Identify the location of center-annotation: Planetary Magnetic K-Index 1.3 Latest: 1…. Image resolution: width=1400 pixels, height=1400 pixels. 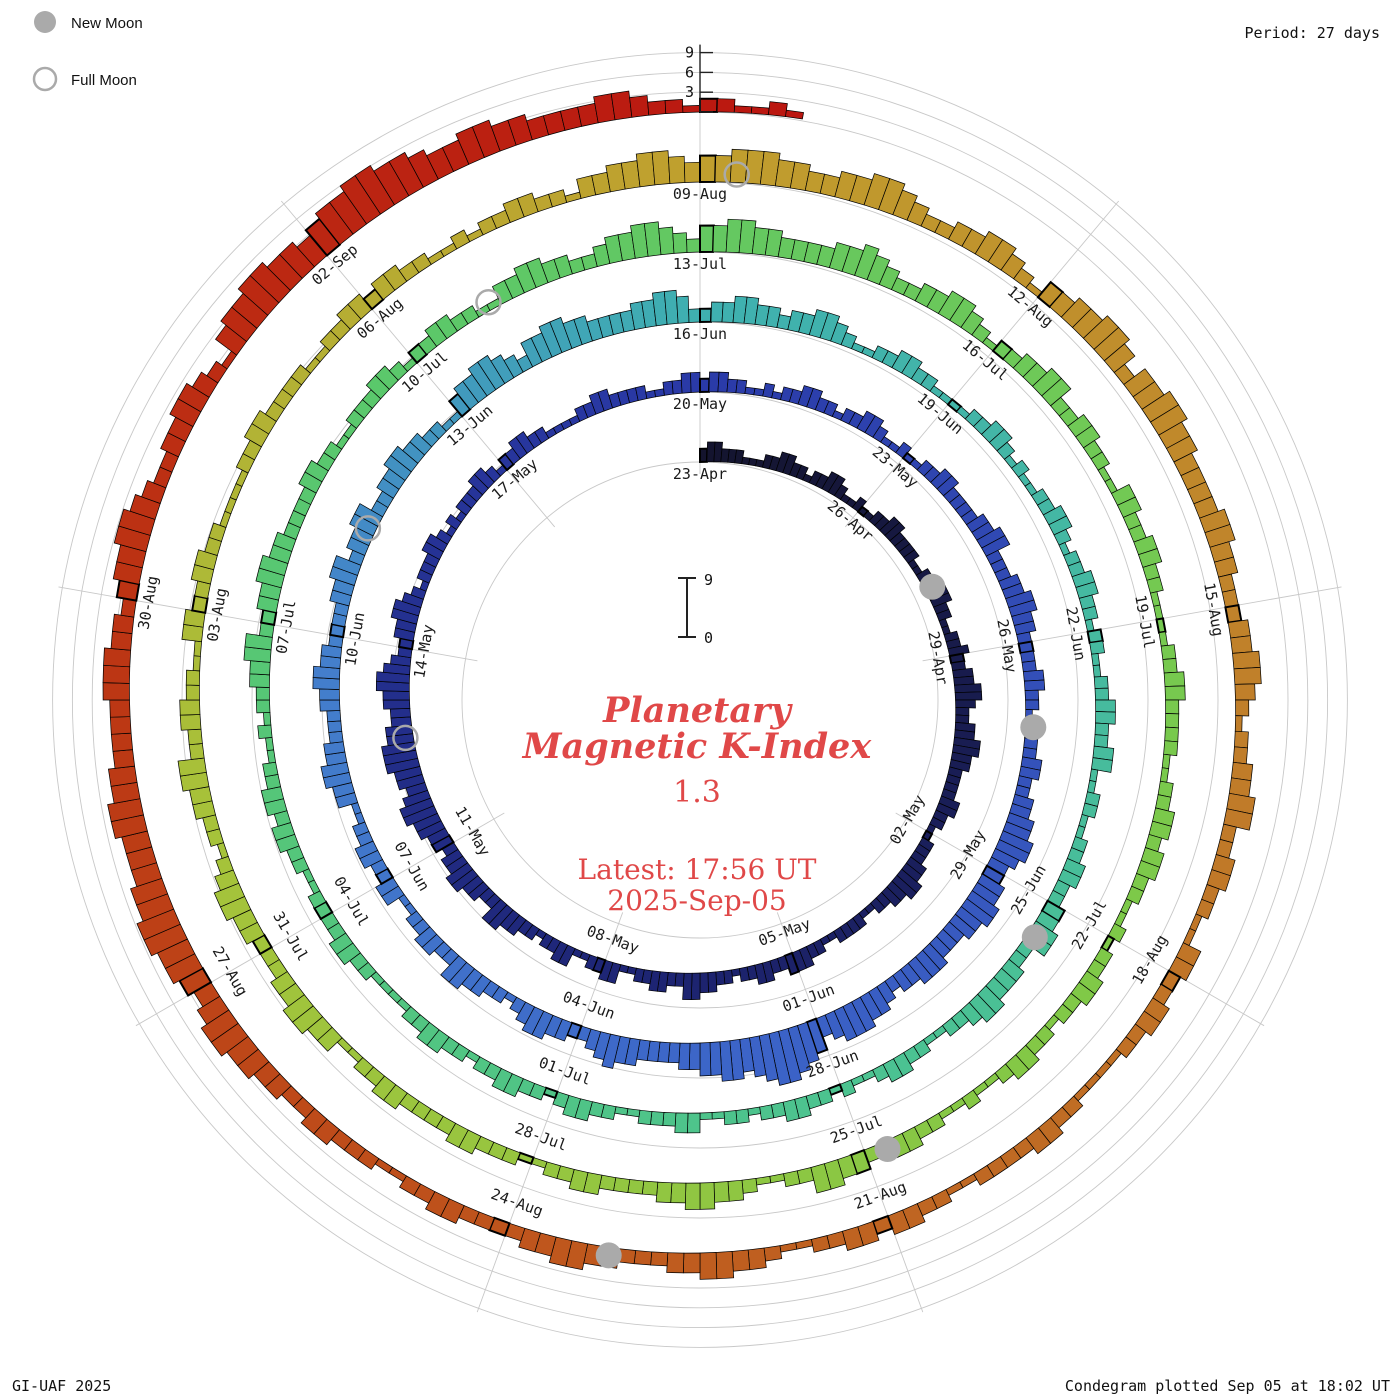
(697, 803).